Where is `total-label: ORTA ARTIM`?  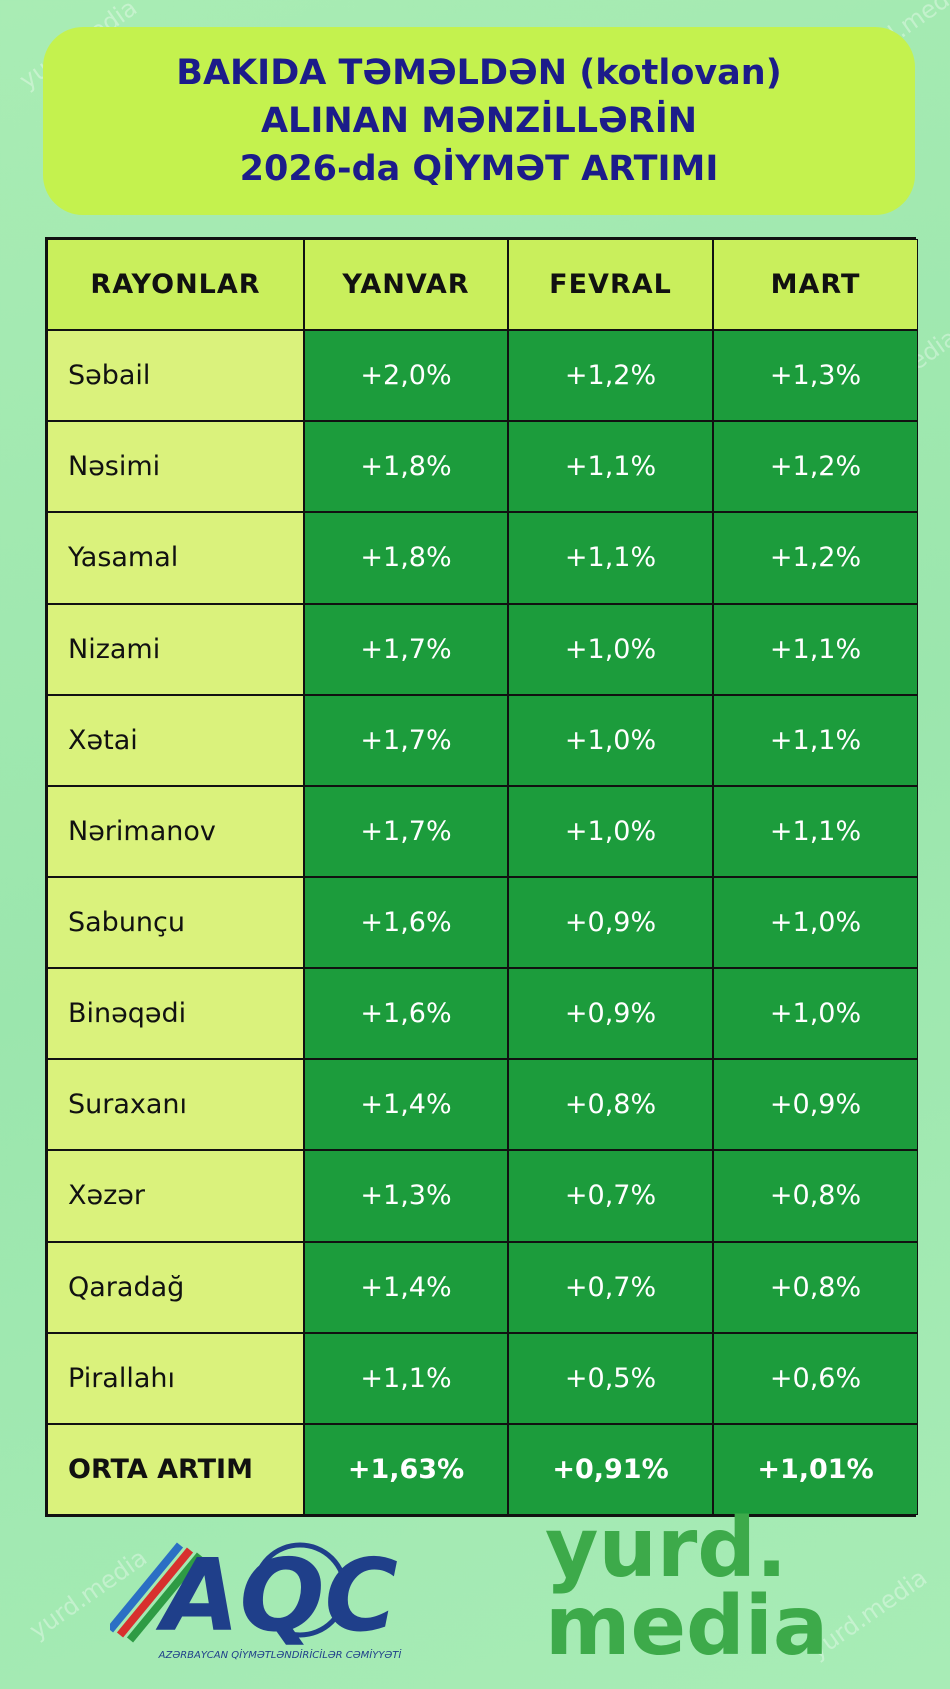 total-label: ORTA ARTIM is located at coordinates (175, 1469).